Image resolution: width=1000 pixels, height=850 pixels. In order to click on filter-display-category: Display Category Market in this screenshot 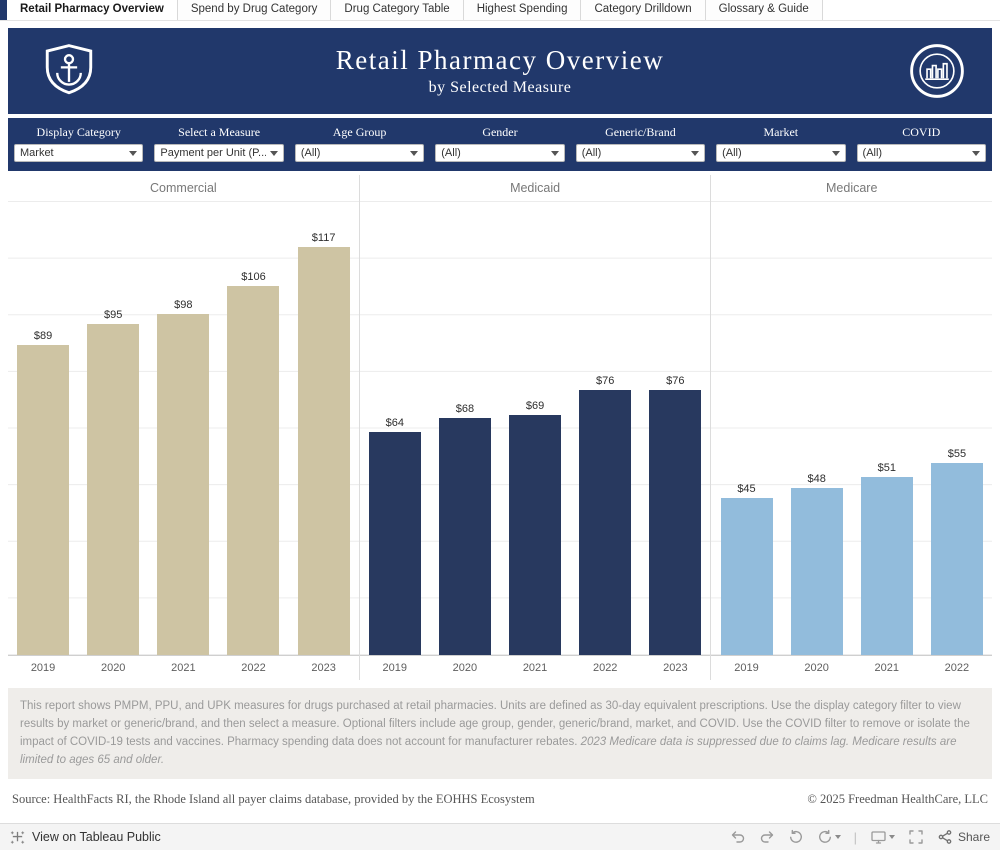, I will do `click(79, 143)`.